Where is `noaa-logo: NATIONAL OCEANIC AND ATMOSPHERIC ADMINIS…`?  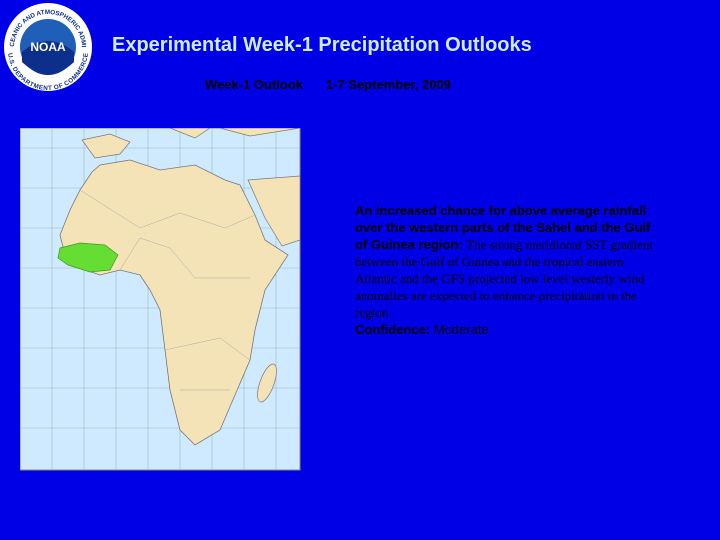 noaa-logo: NATIONAL OCEANIC AND ATMOSPHERIC ADMINIS… is located at coordinates (46, 46).